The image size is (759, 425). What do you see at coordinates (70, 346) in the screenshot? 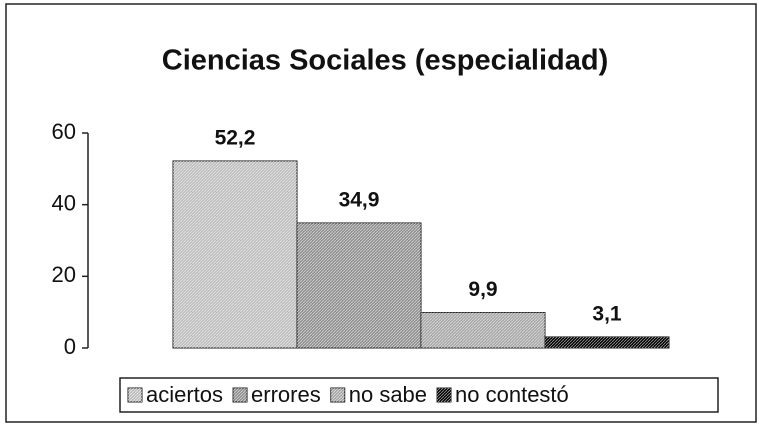
I see `y-tick-label: 0` at bounding box center [70, 346].